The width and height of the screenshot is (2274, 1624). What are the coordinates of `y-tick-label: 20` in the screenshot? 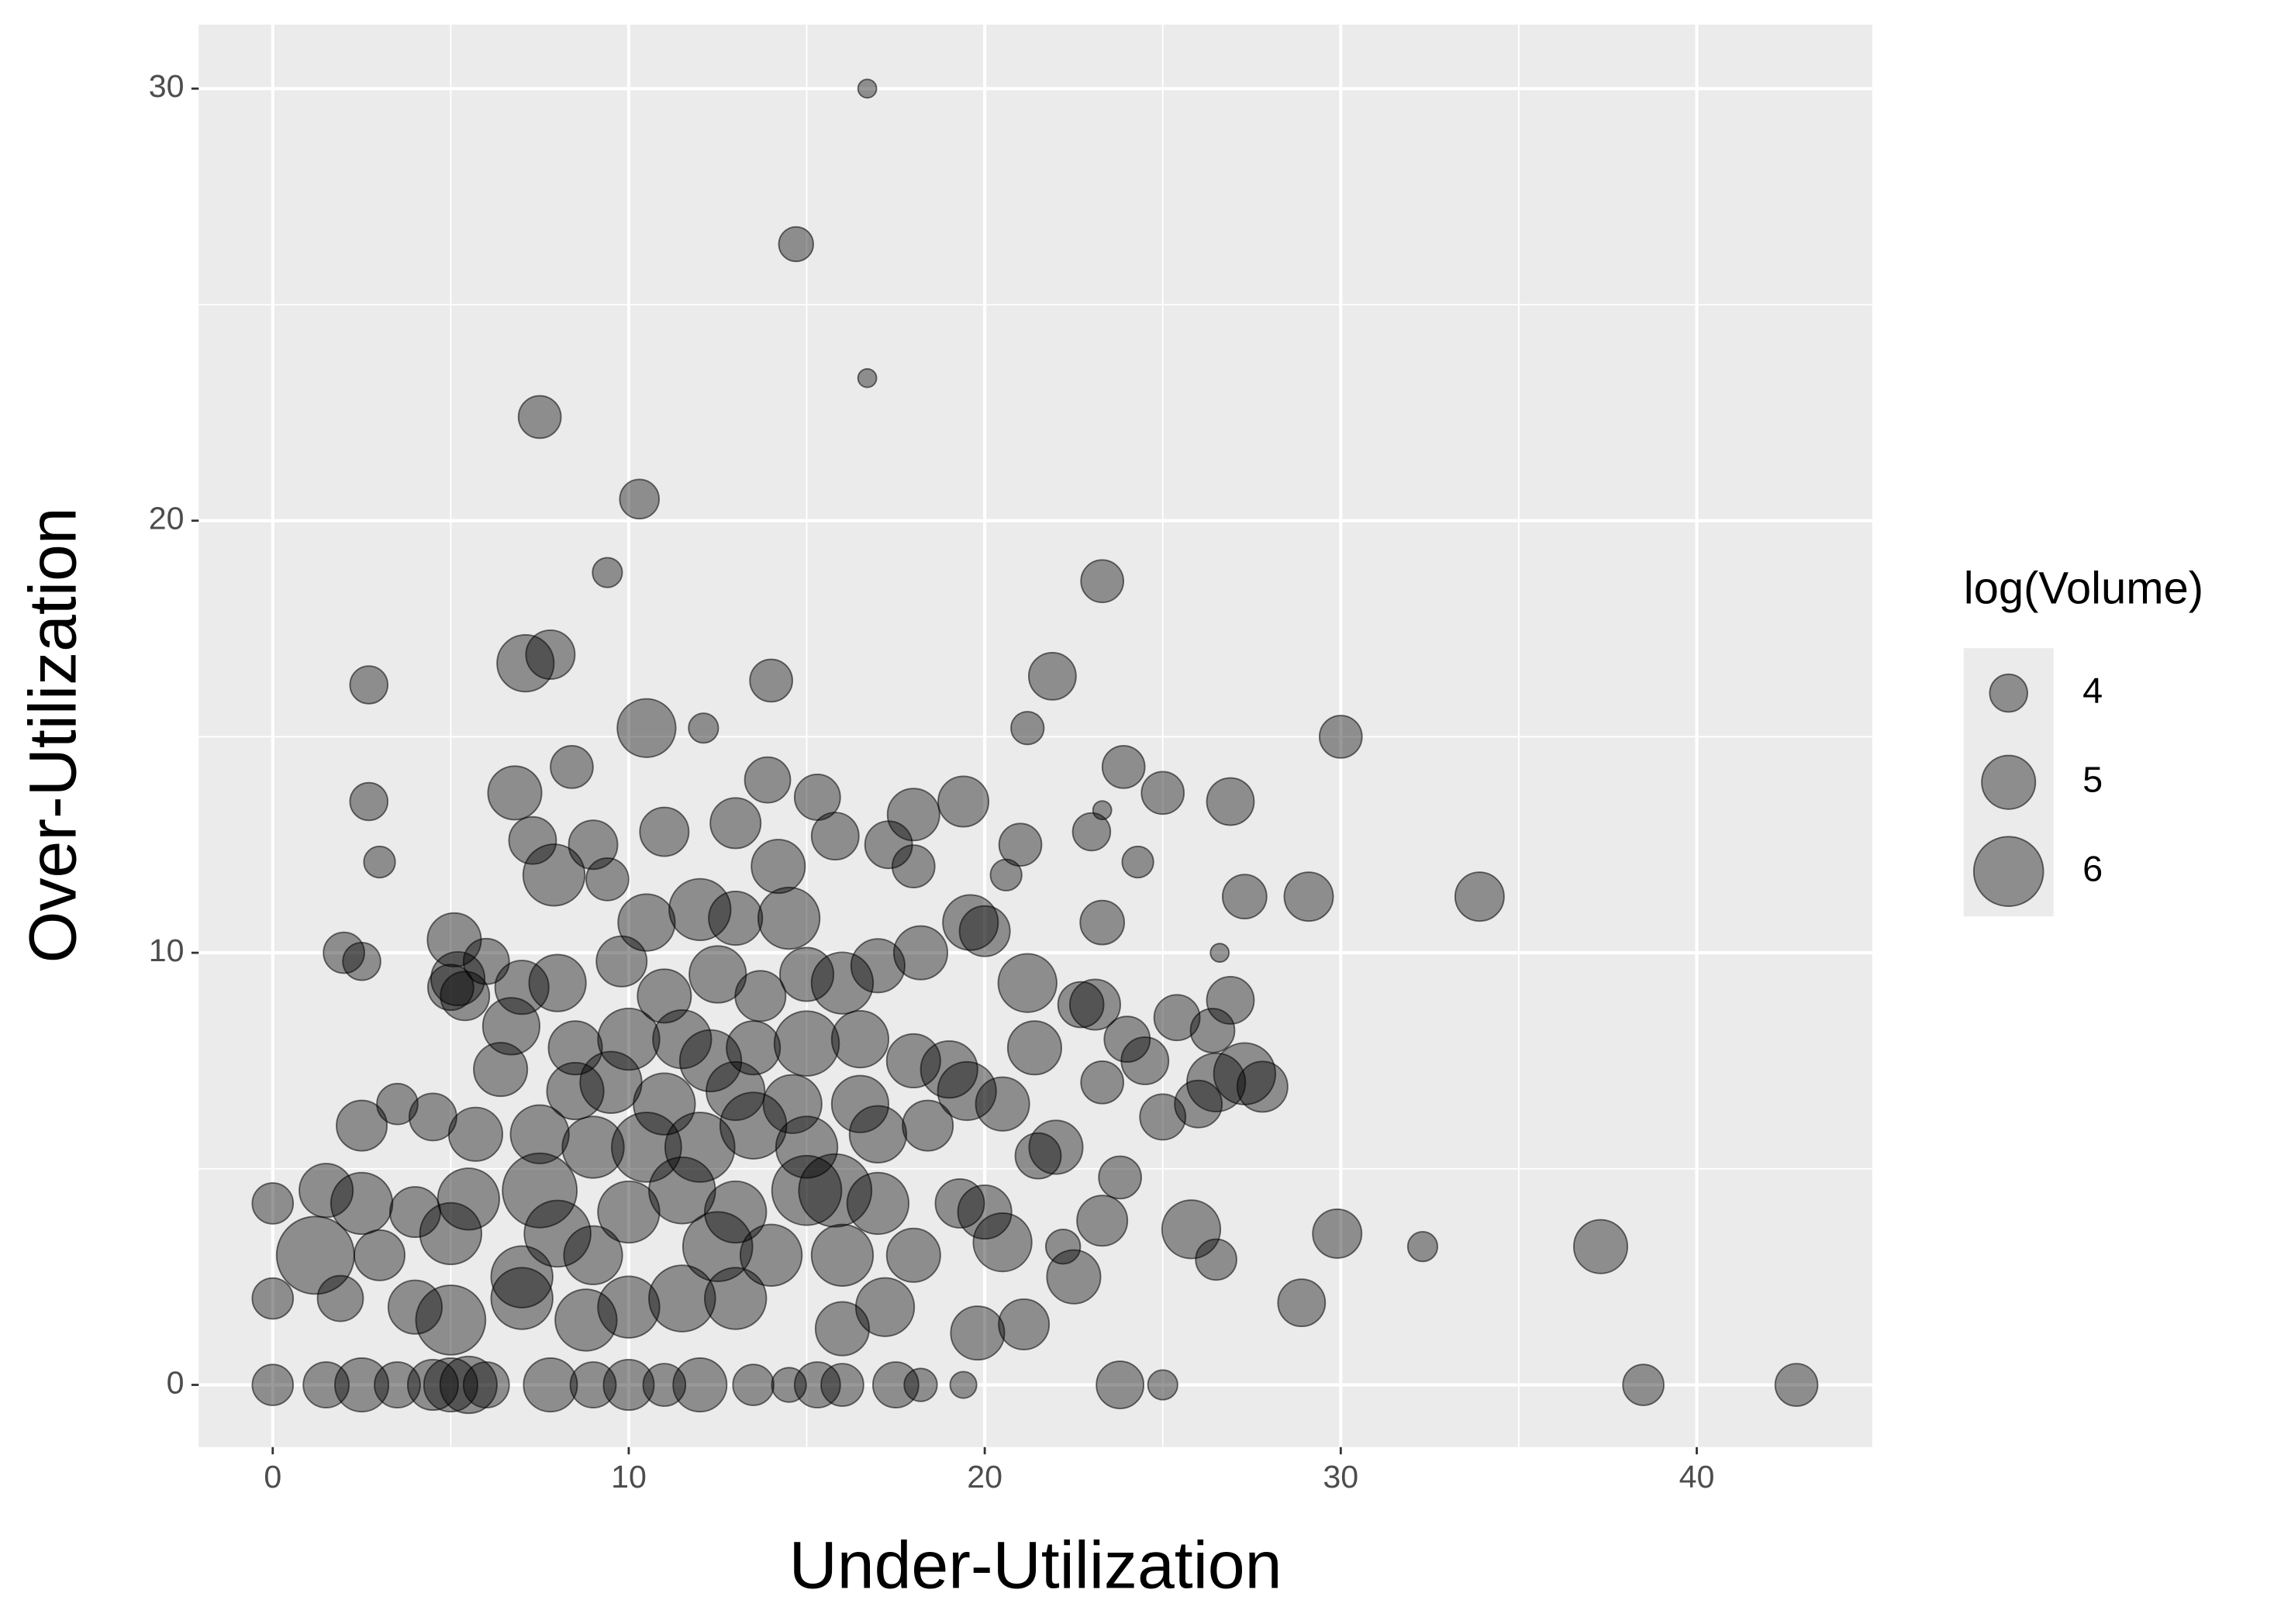 It's located at (167, 518).